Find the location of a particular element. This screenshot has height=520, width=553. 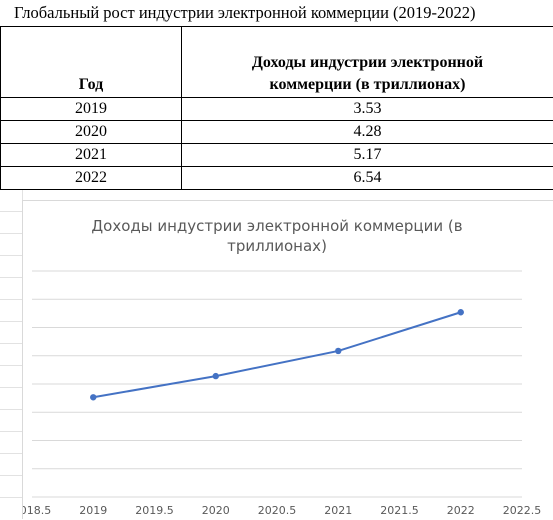

x-tick-label: 2021.5 is located at coordinates (399, 510).